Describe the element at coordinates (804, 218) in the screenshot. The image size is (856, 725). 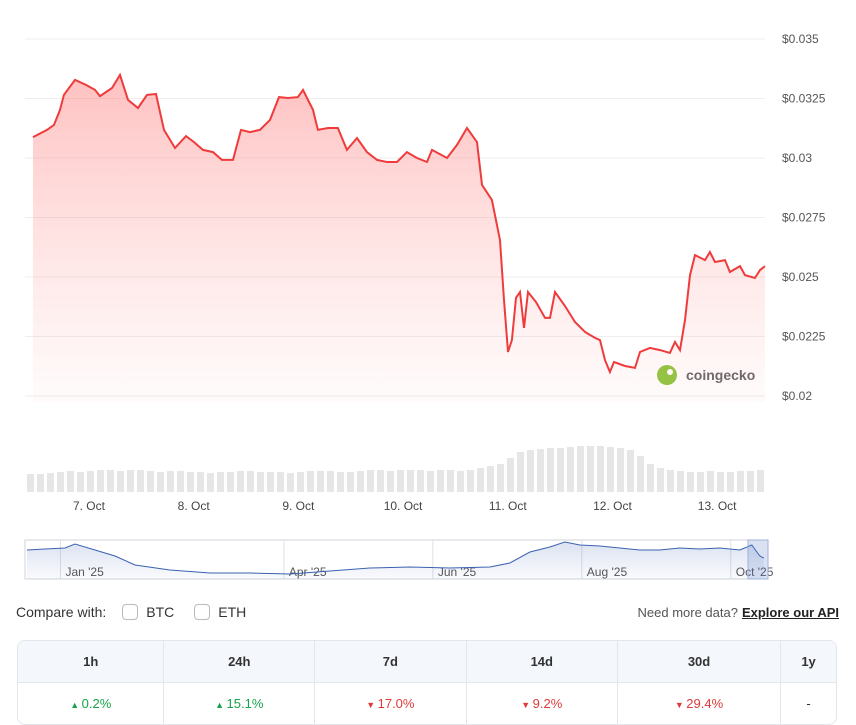
I see `y-tick-label: $0.0275` at that location.